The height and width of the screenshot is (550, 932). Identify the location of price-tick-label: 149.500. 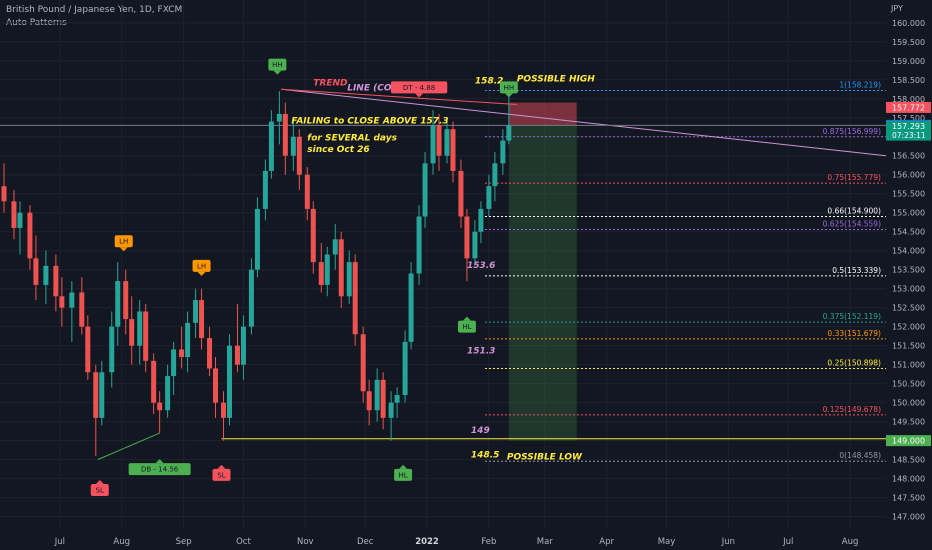
(908, 422).